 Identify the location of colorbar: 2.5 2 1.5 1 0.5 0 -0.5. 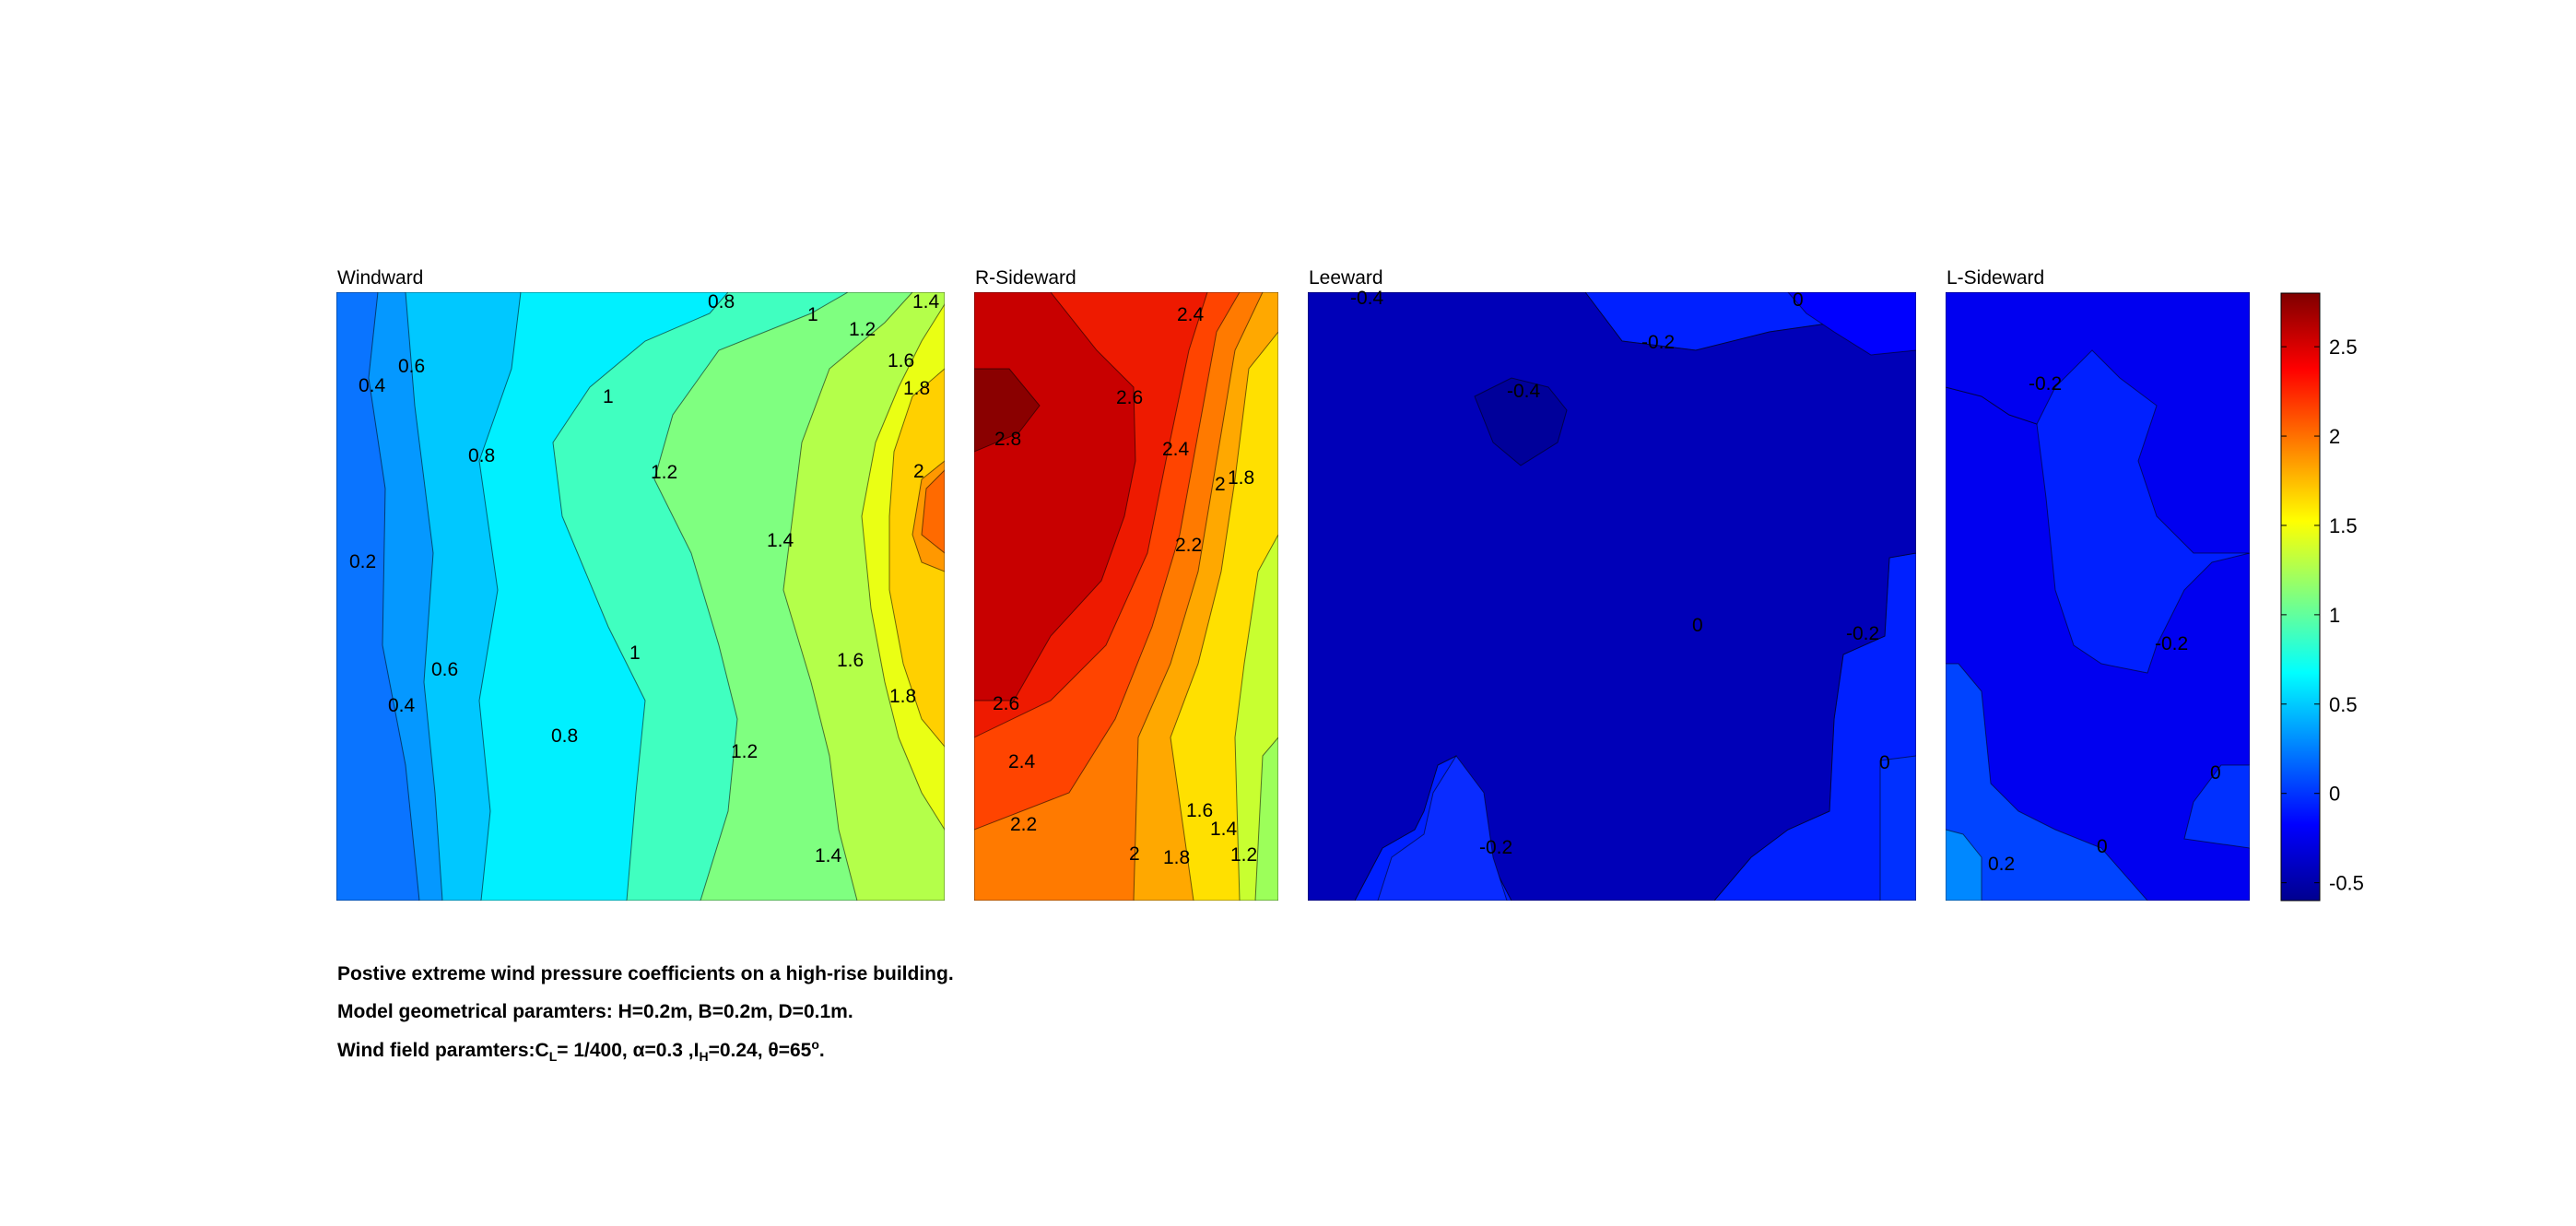
(2322, 597).